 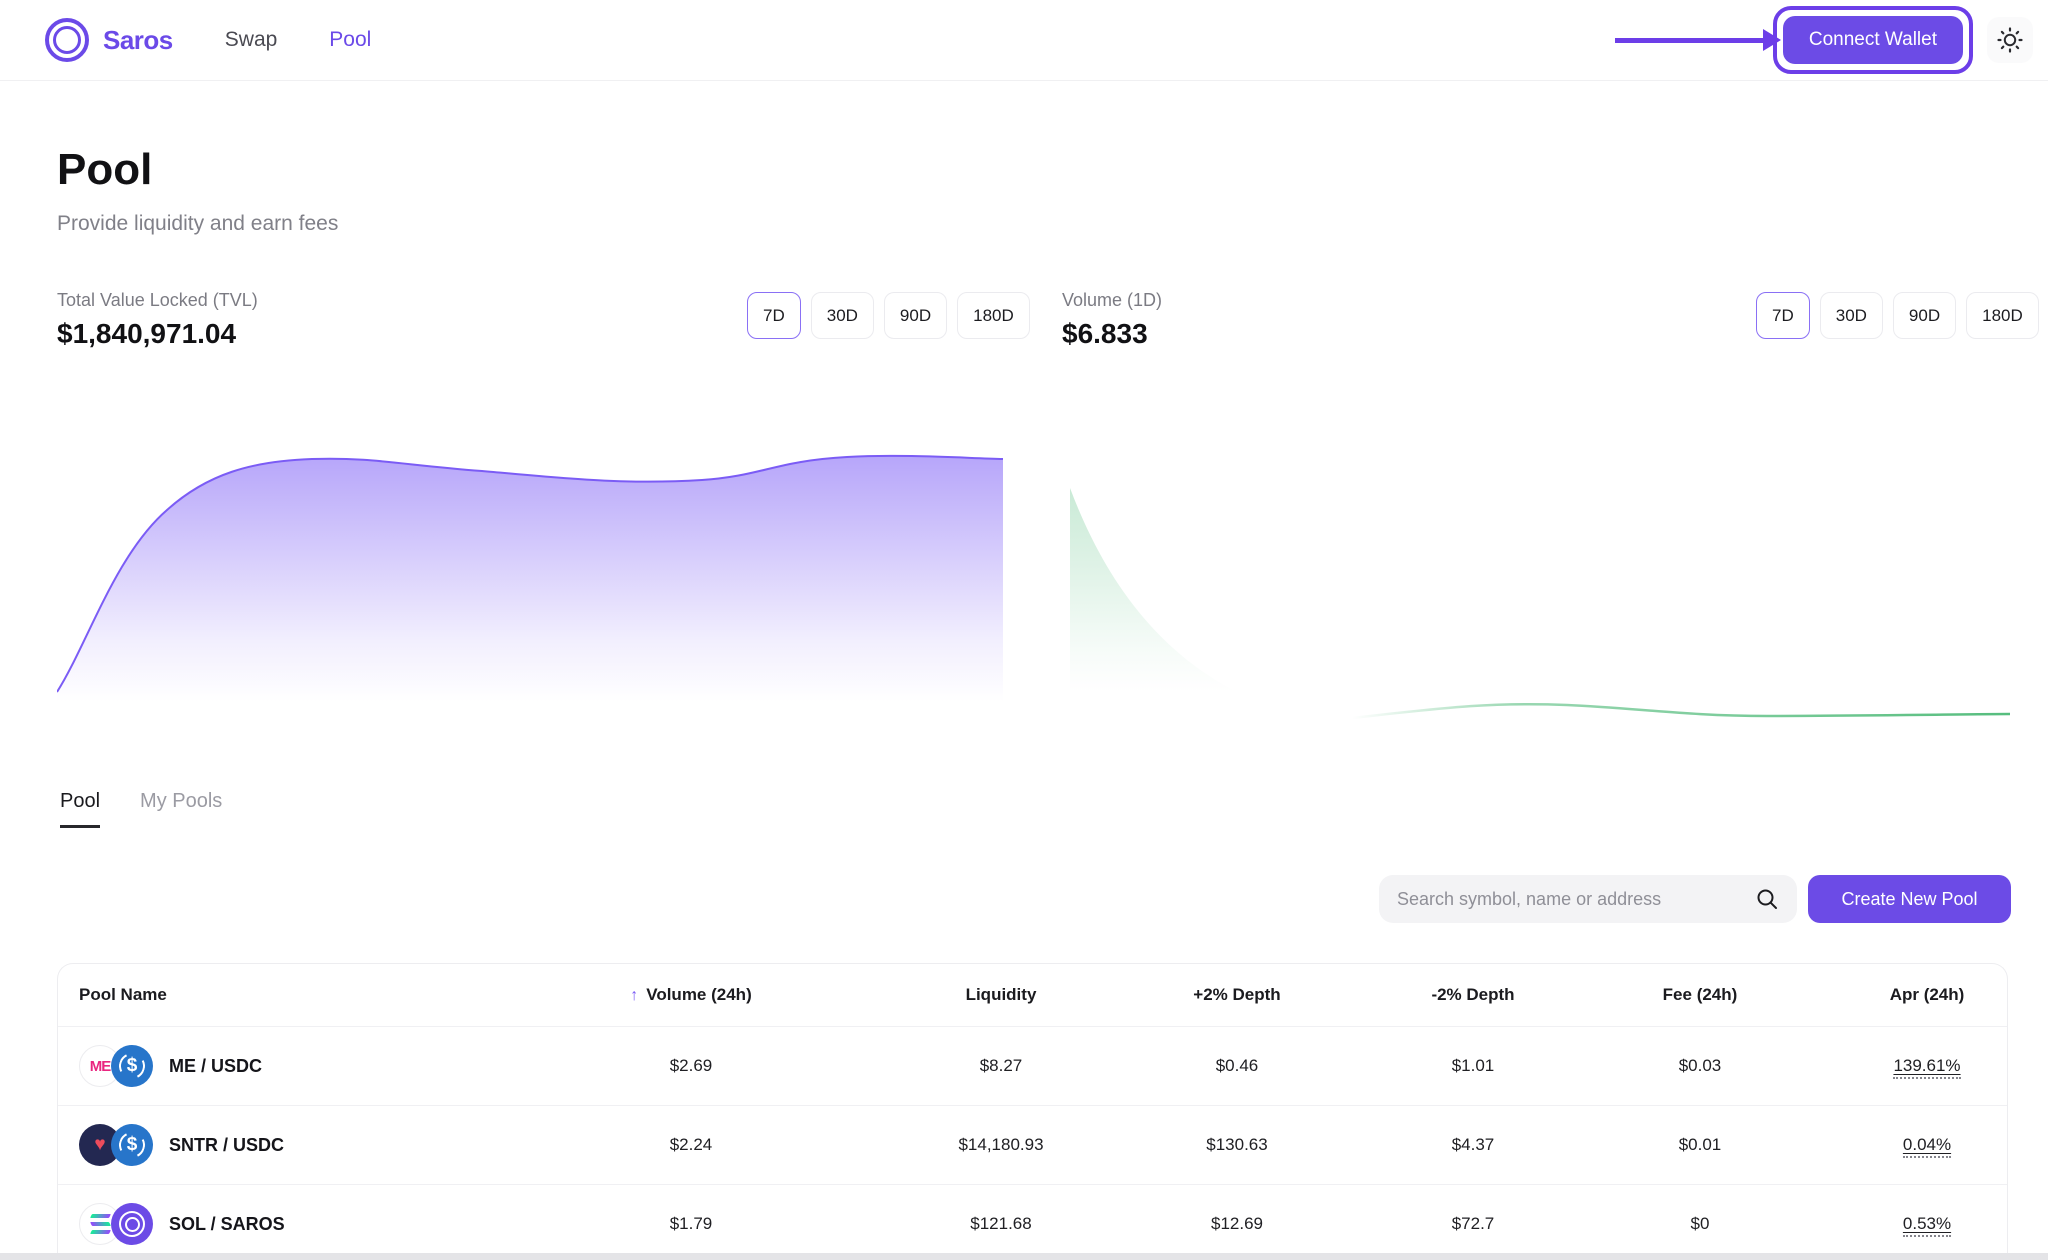 I want to click on page-subtitle: Provide liquidity and earn fees, so click(x=198, y=223).